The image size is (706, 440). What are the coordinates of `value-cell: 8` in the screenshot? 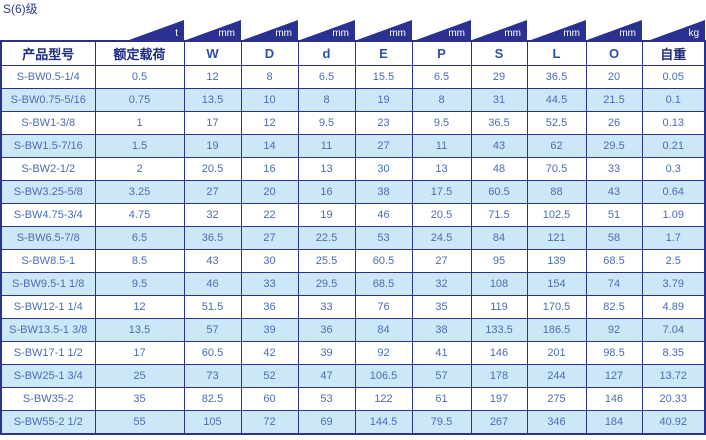 It's located at (326, 100).